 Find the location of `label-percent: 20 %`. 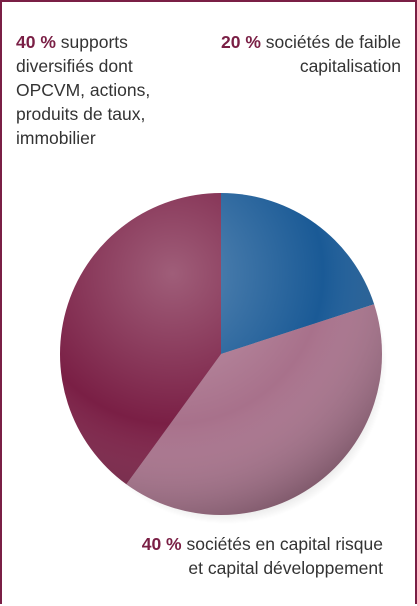

label-percent: 20 % is located at coordinates (241, 42).